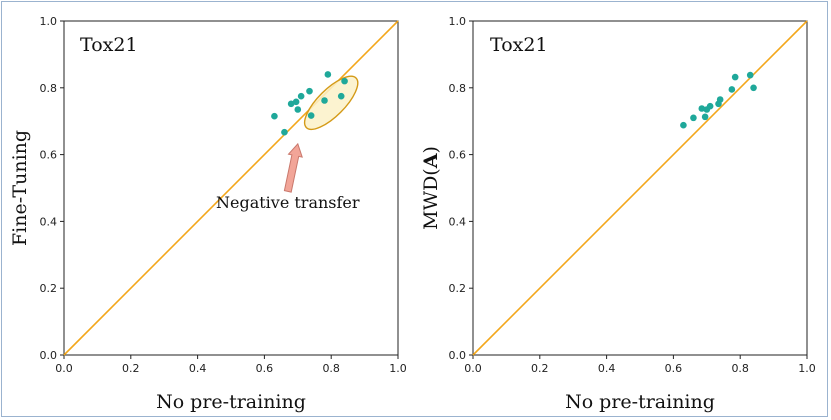 This screenshot has width=831, height=420. I want to click on y-label-bold: A, so click(431, 161).